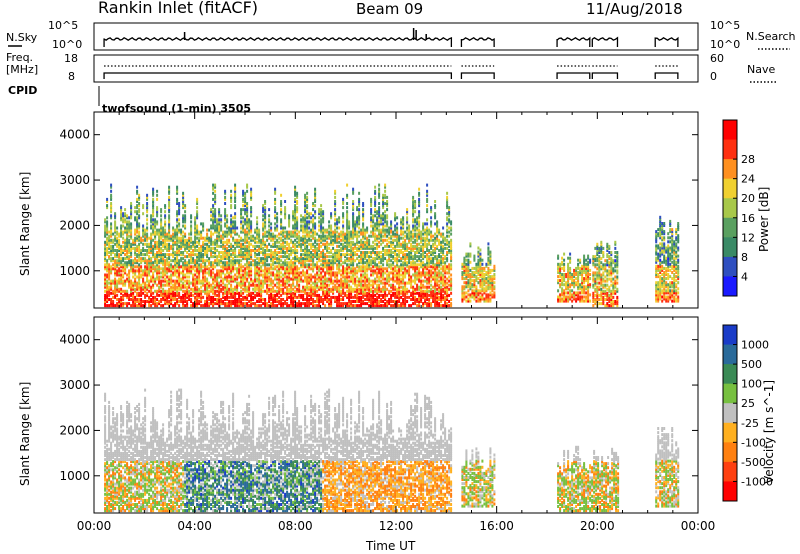 This screenshot has height=554, width=800. What do you see at coordinates (753, 462) in the screenshot?
I see `velocity-cbar-tick-6: -500` at bounding box center [753, 462].